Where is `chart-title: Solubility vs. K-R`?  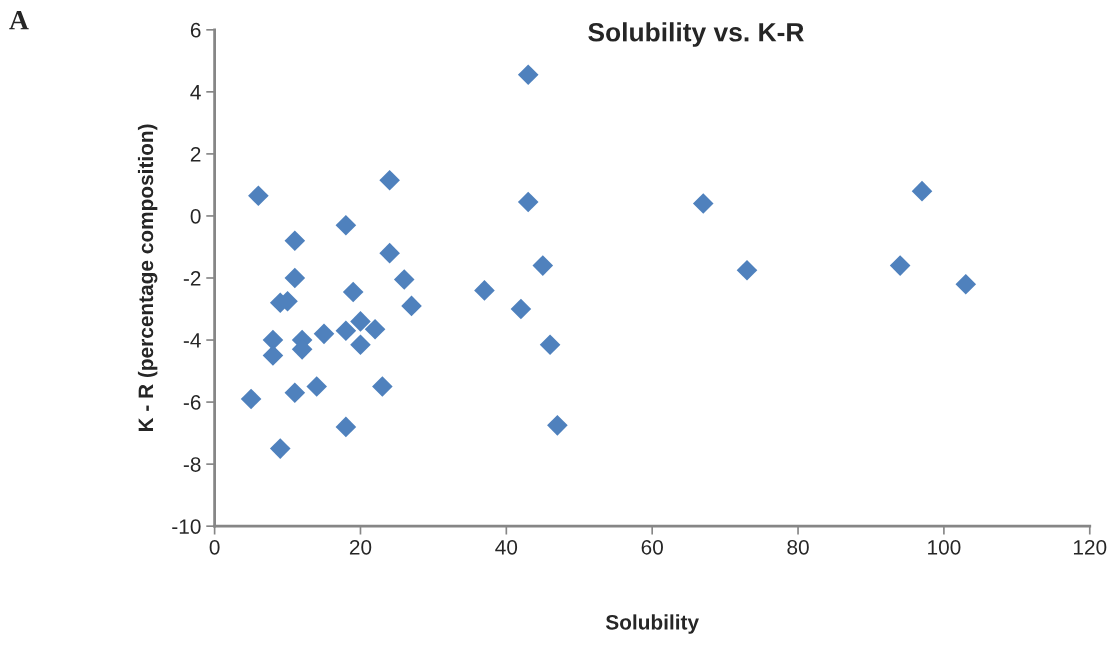
chart-title: Solubility vs. K-R is located at coordinates (696, 34).